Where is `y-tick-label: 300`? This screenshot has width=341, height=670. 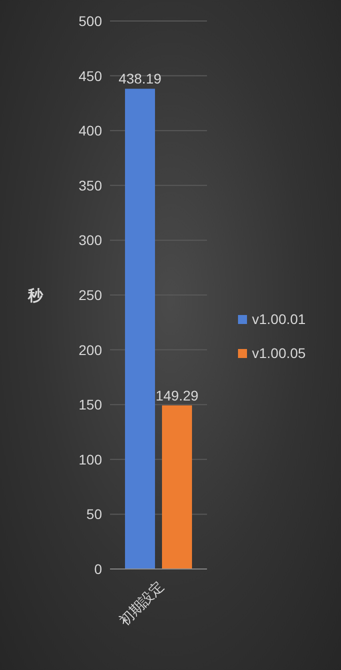 y-tick-label: 300 is located at coordinates (90, 240).